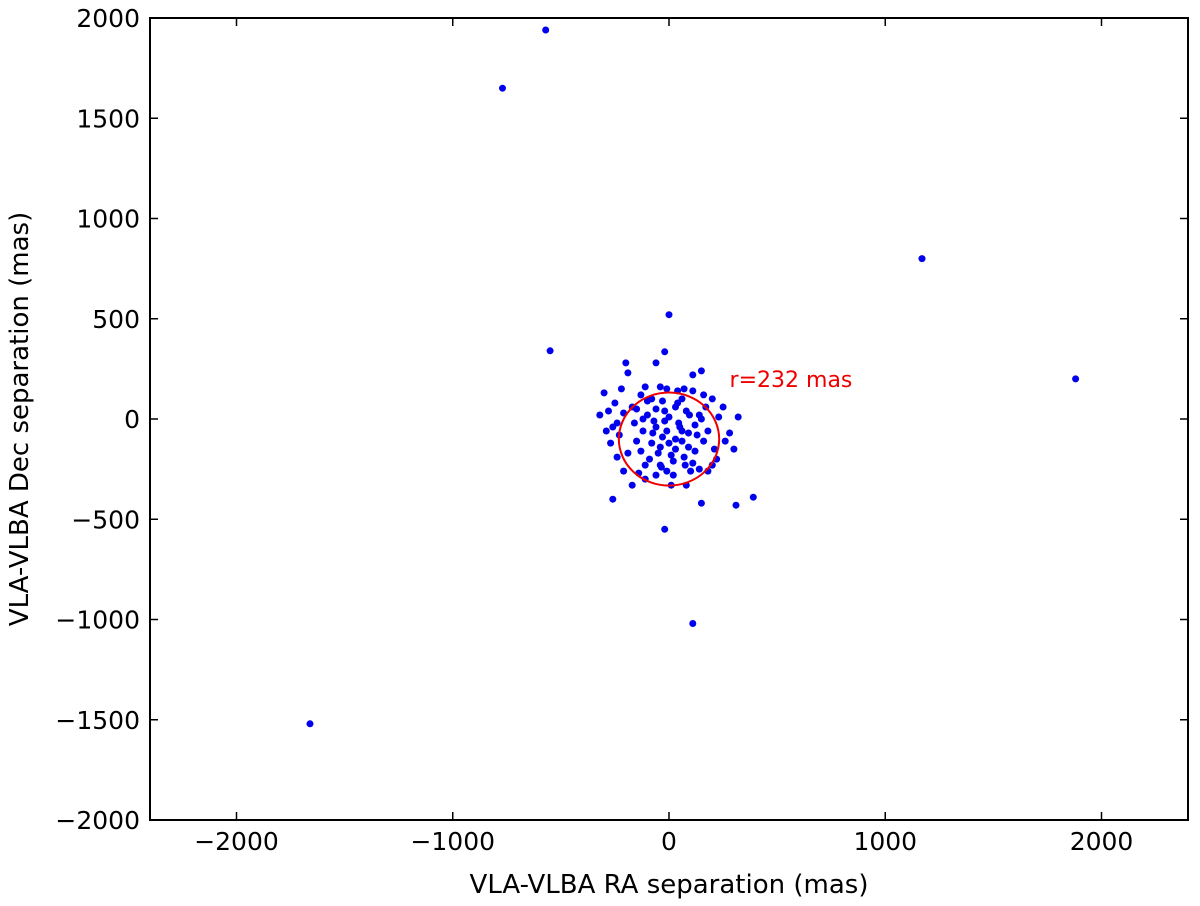 This screenshot has height=906, width=1200. I want to click on x-axis-title: VLA-VLBA RA separation (mas), so click(669, 885).